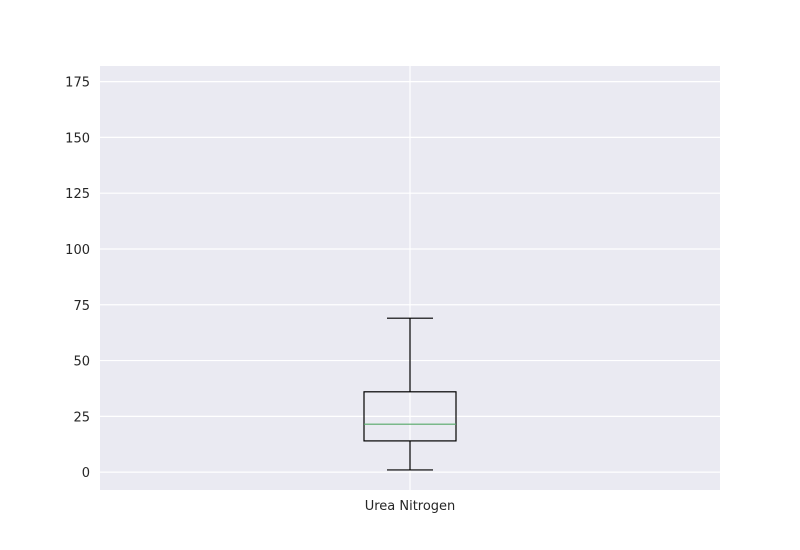 The width and height of the screenshot is (800, 550). I want to click on y-tick-label: 75, so click(81, 306).